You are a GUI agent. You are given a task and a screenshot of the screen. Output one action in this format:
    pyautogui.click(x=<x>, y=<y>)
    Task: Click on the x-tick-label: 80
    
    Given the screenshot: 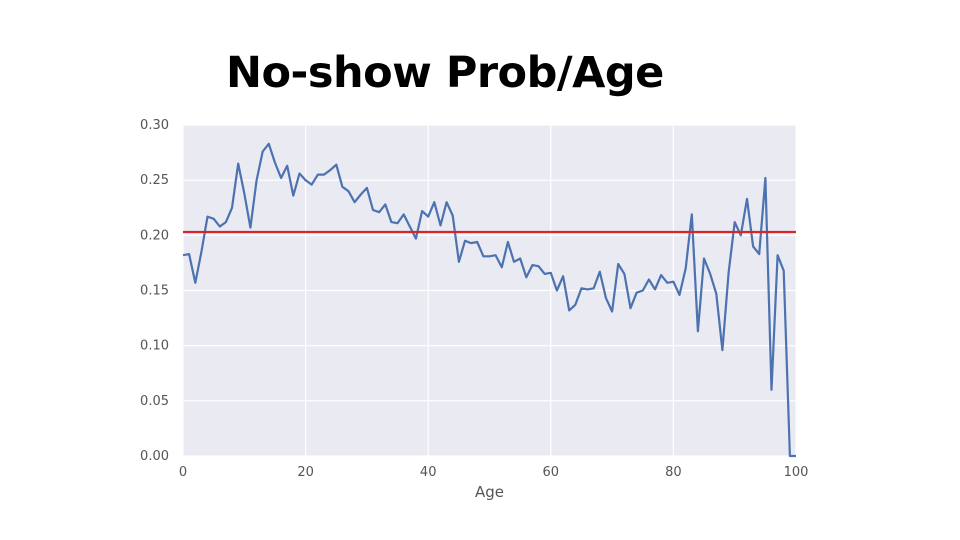 What is the action you would take?
    pyautogui.click(x=673, y=472)
    